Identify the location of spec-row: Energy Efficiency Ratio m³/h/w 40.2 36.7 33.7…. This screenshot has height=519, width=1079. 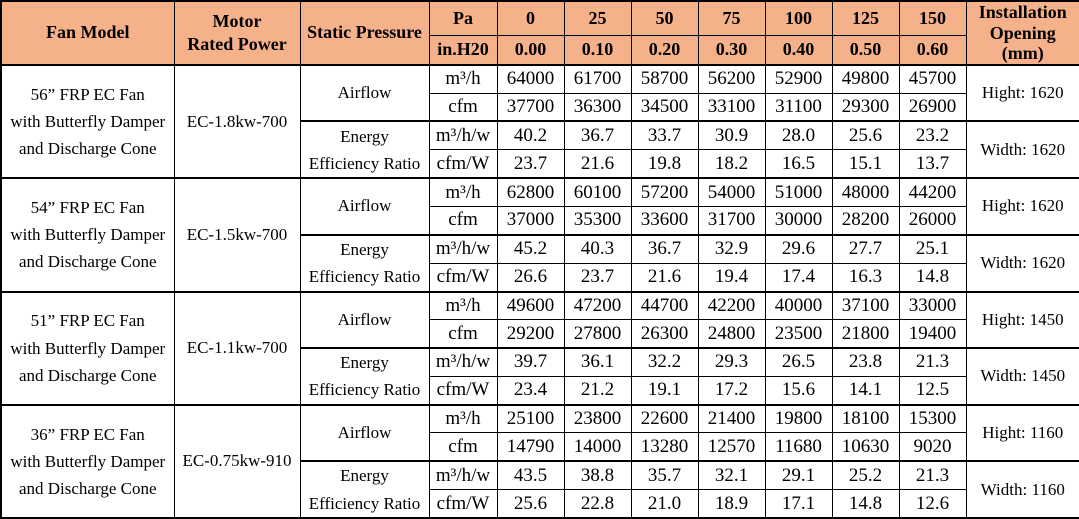
(540, 149).